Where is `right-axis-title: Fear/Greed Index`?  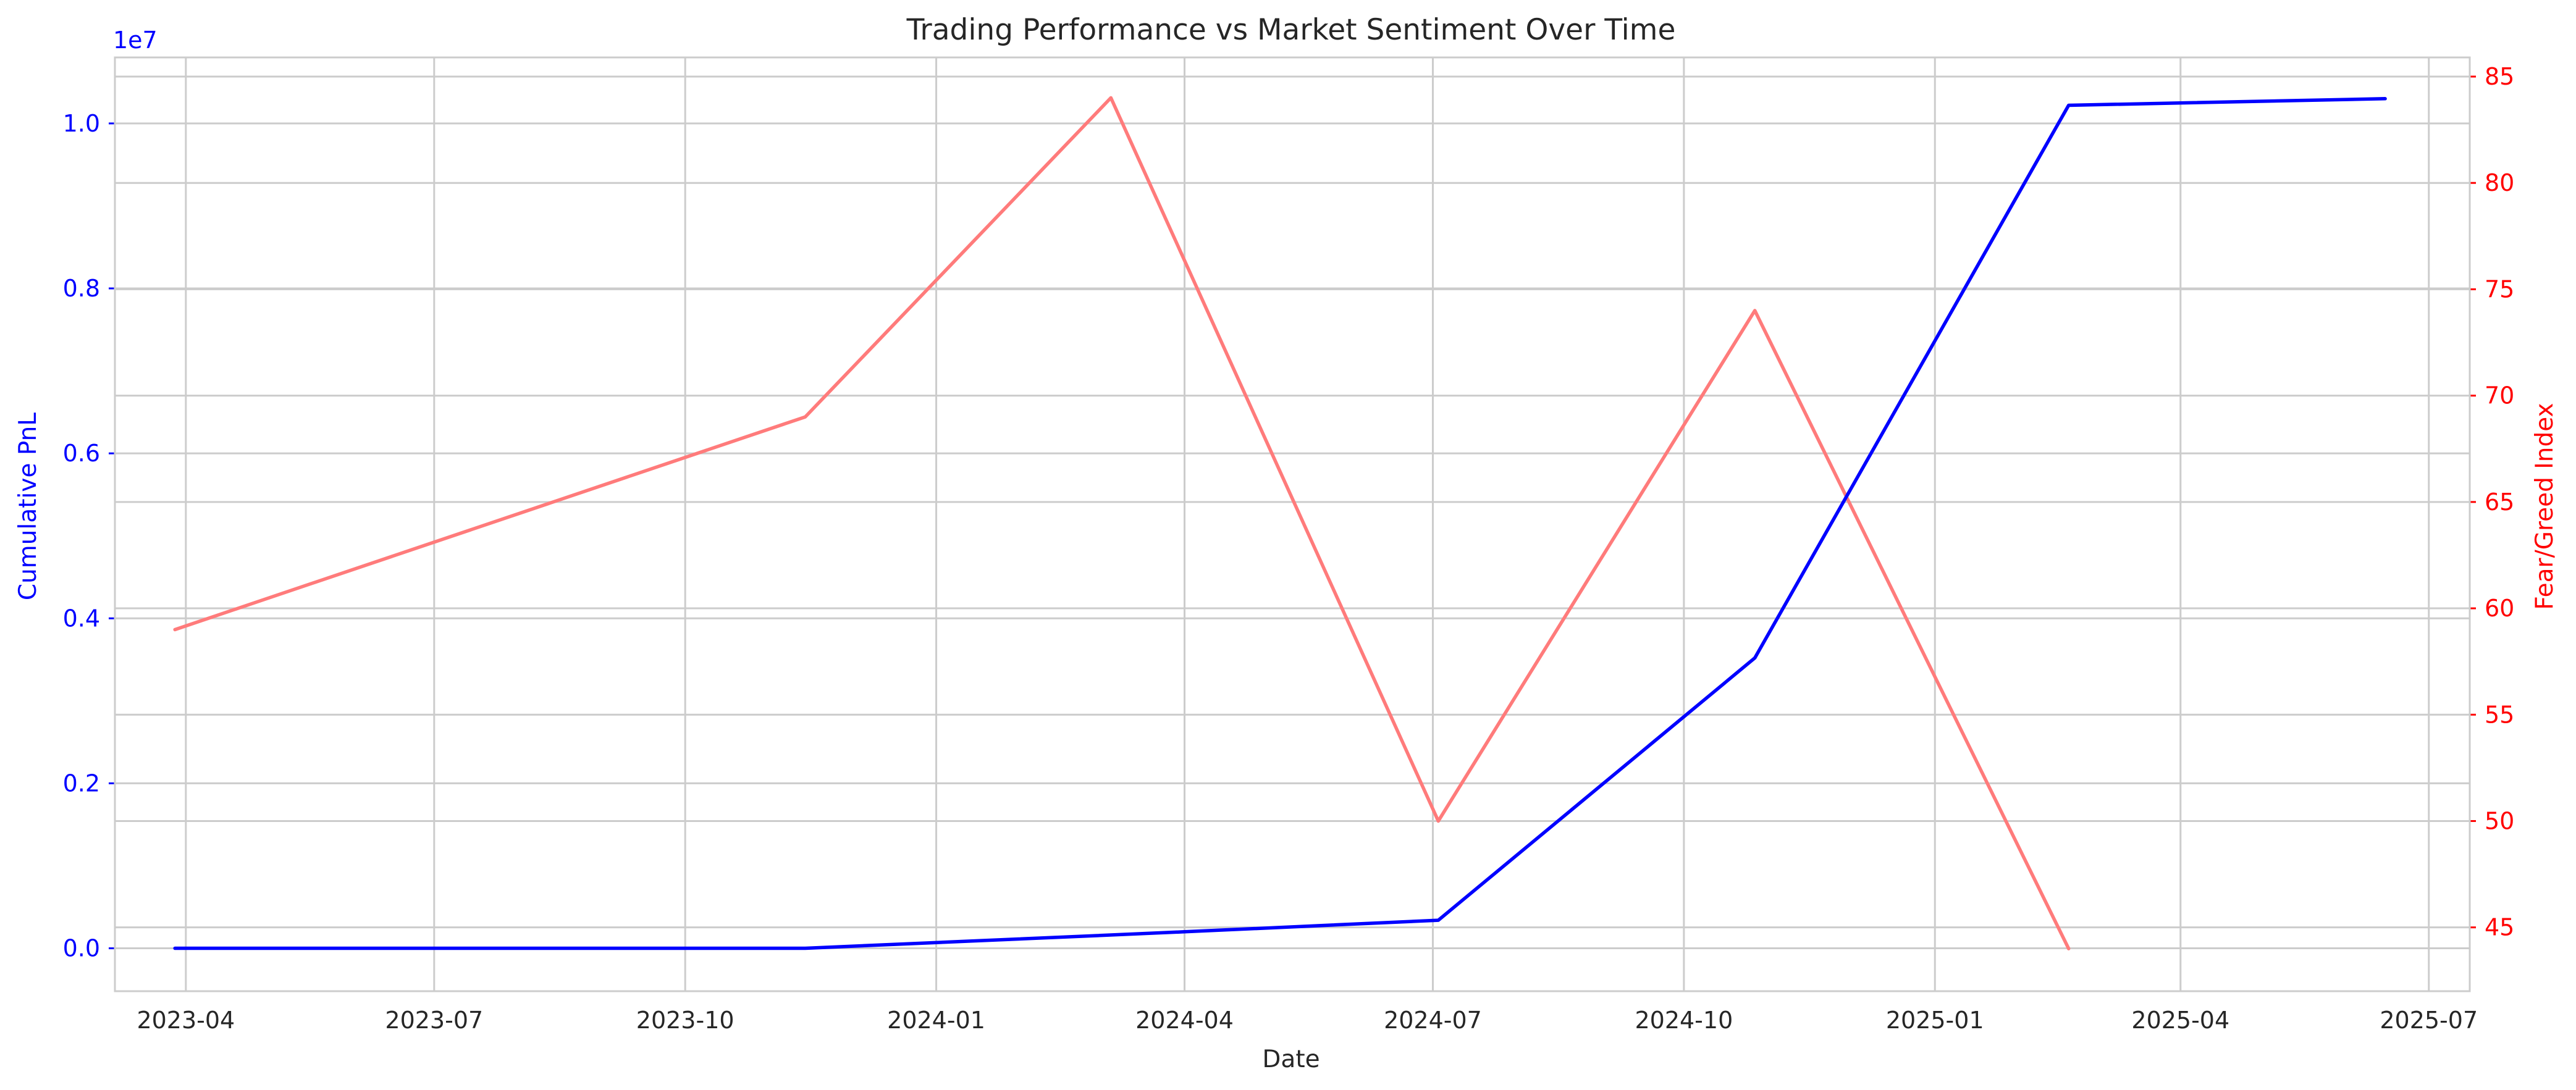
right-axis-title: Fear/Greed Index is located at coordinates (2545, 506).